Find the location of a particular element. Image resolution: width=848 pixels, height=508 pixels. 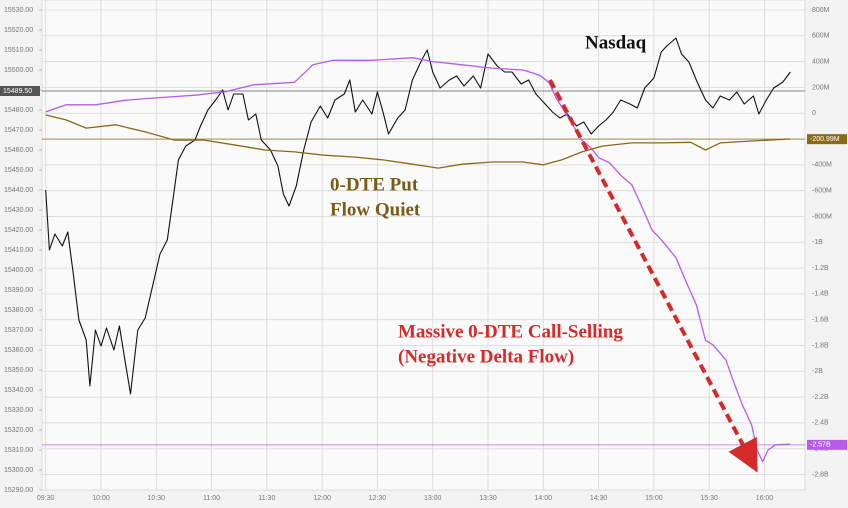

marker-label: -2.57B is located at coordinates (820, 445).